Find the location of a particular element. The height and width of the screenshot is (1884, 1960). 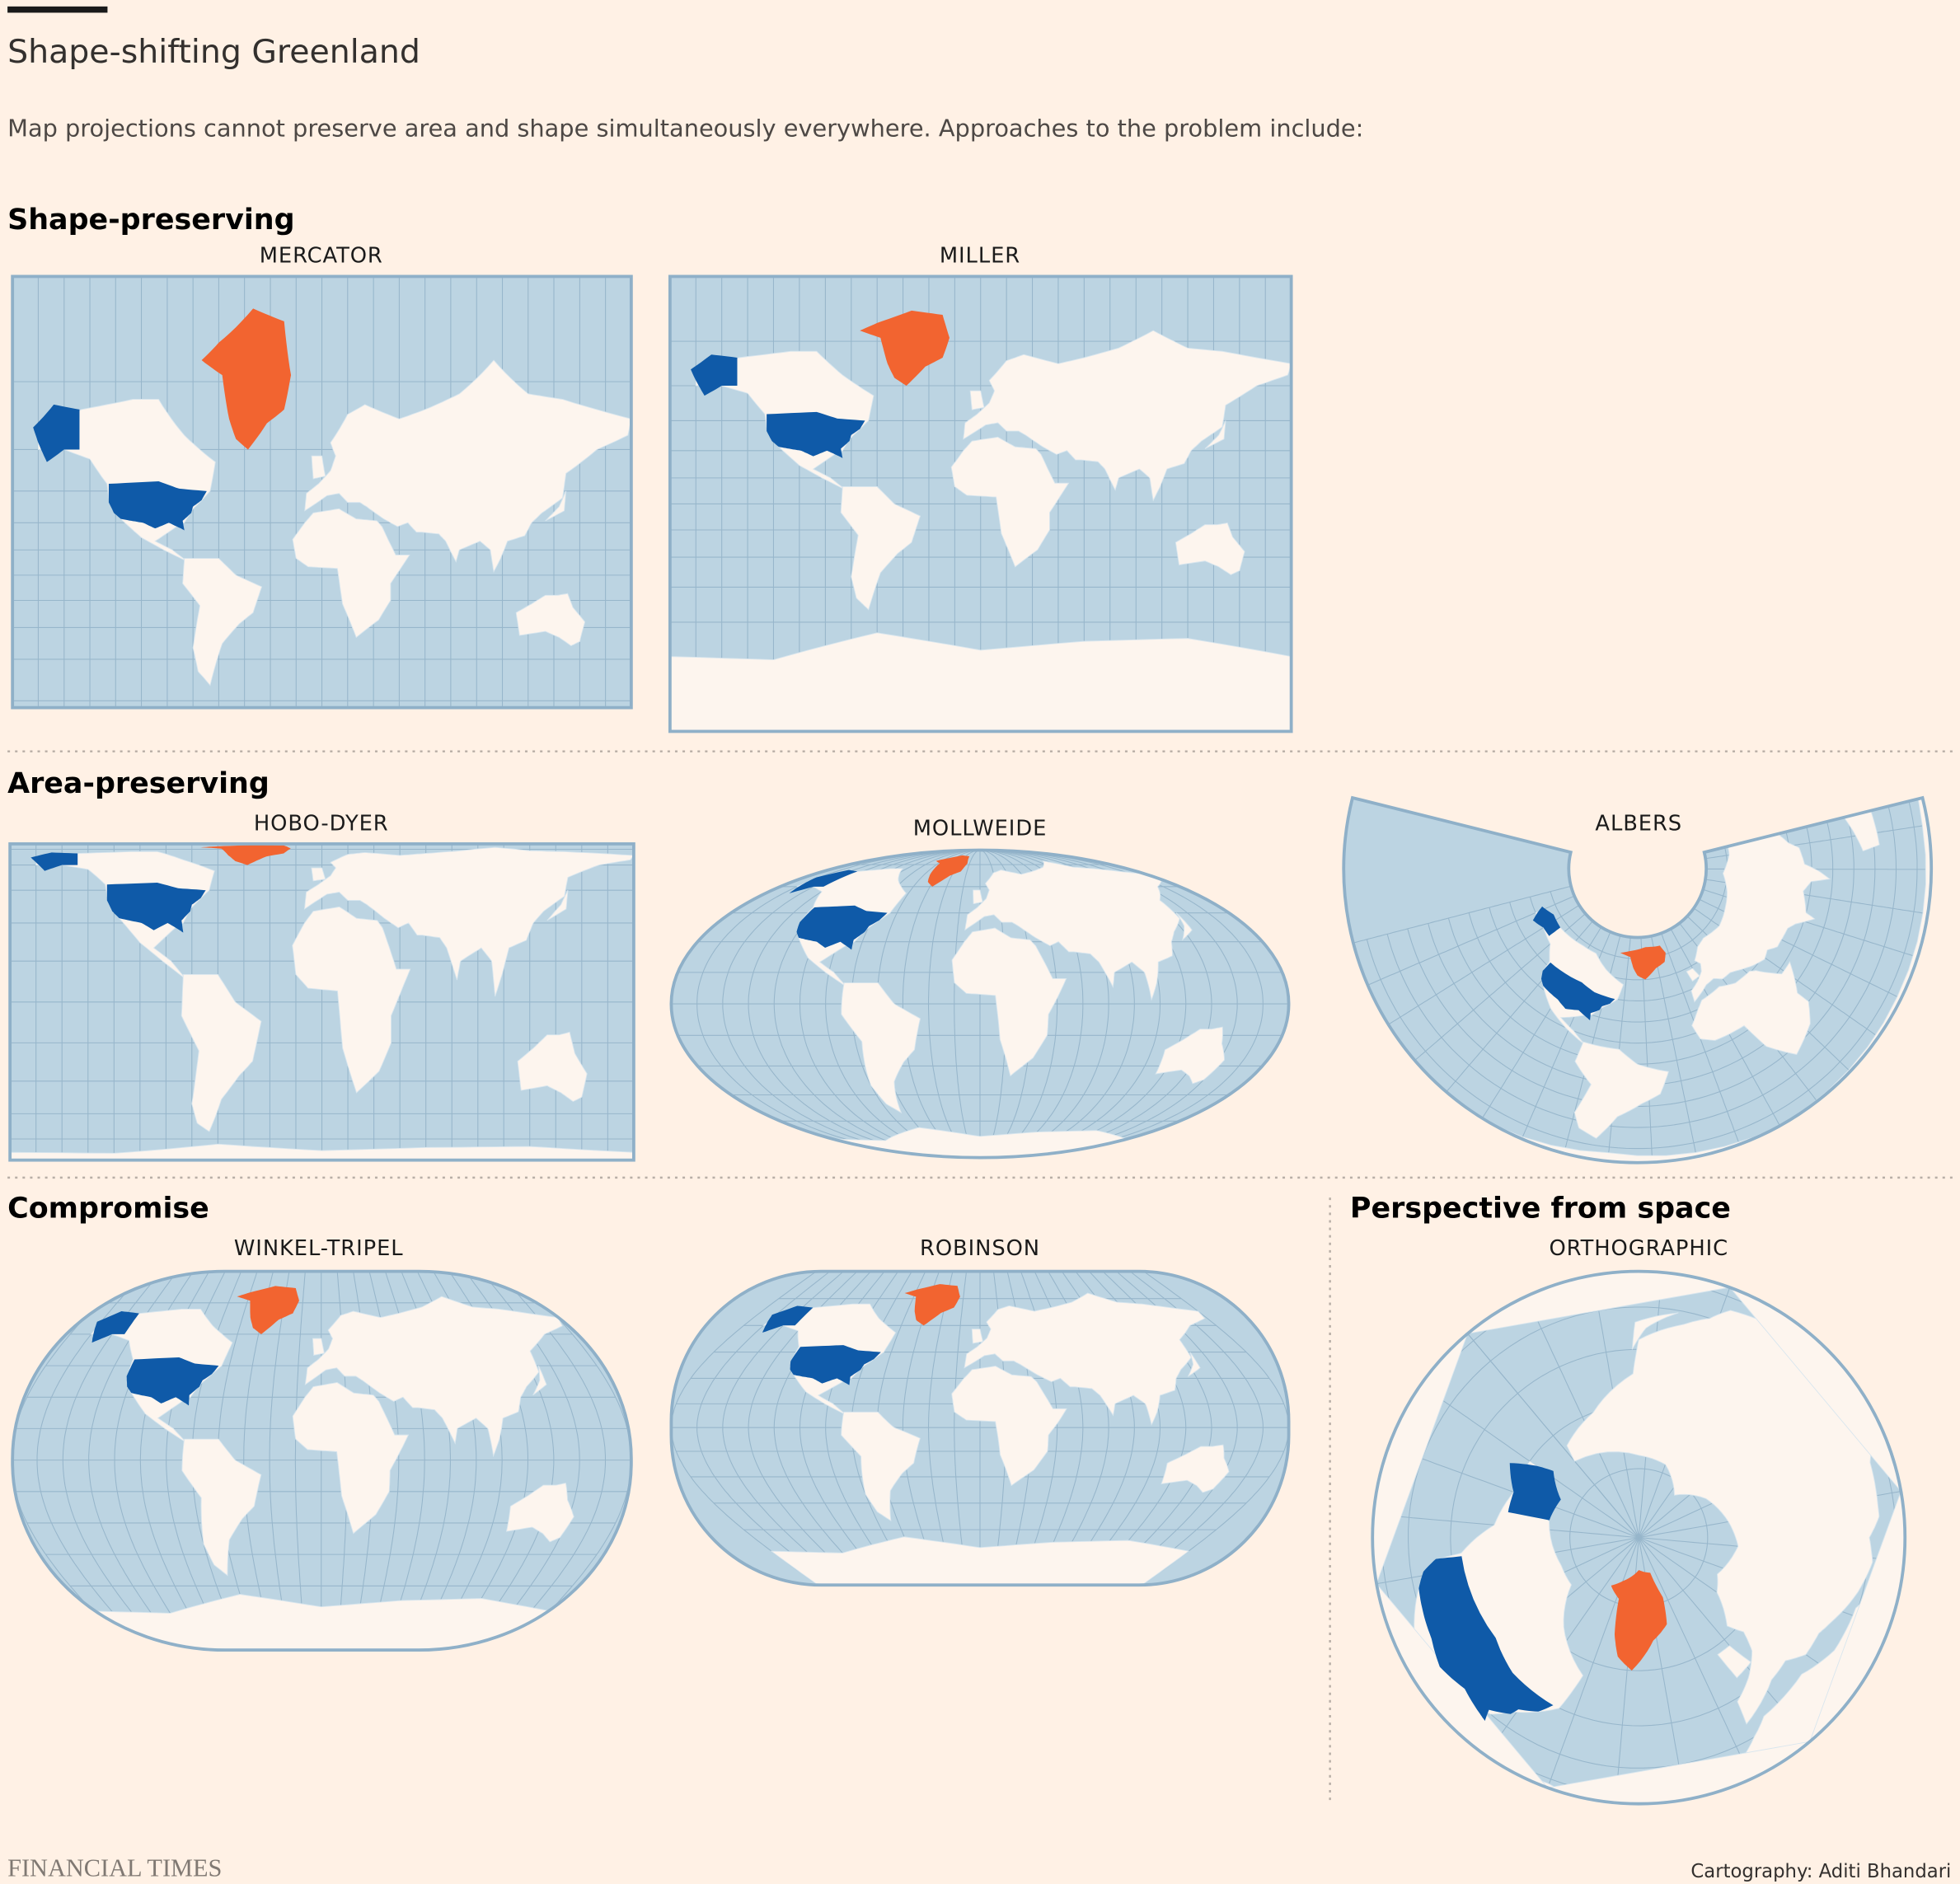

source: FINANCIAL TIMES is located at coordinates (115, 1868).